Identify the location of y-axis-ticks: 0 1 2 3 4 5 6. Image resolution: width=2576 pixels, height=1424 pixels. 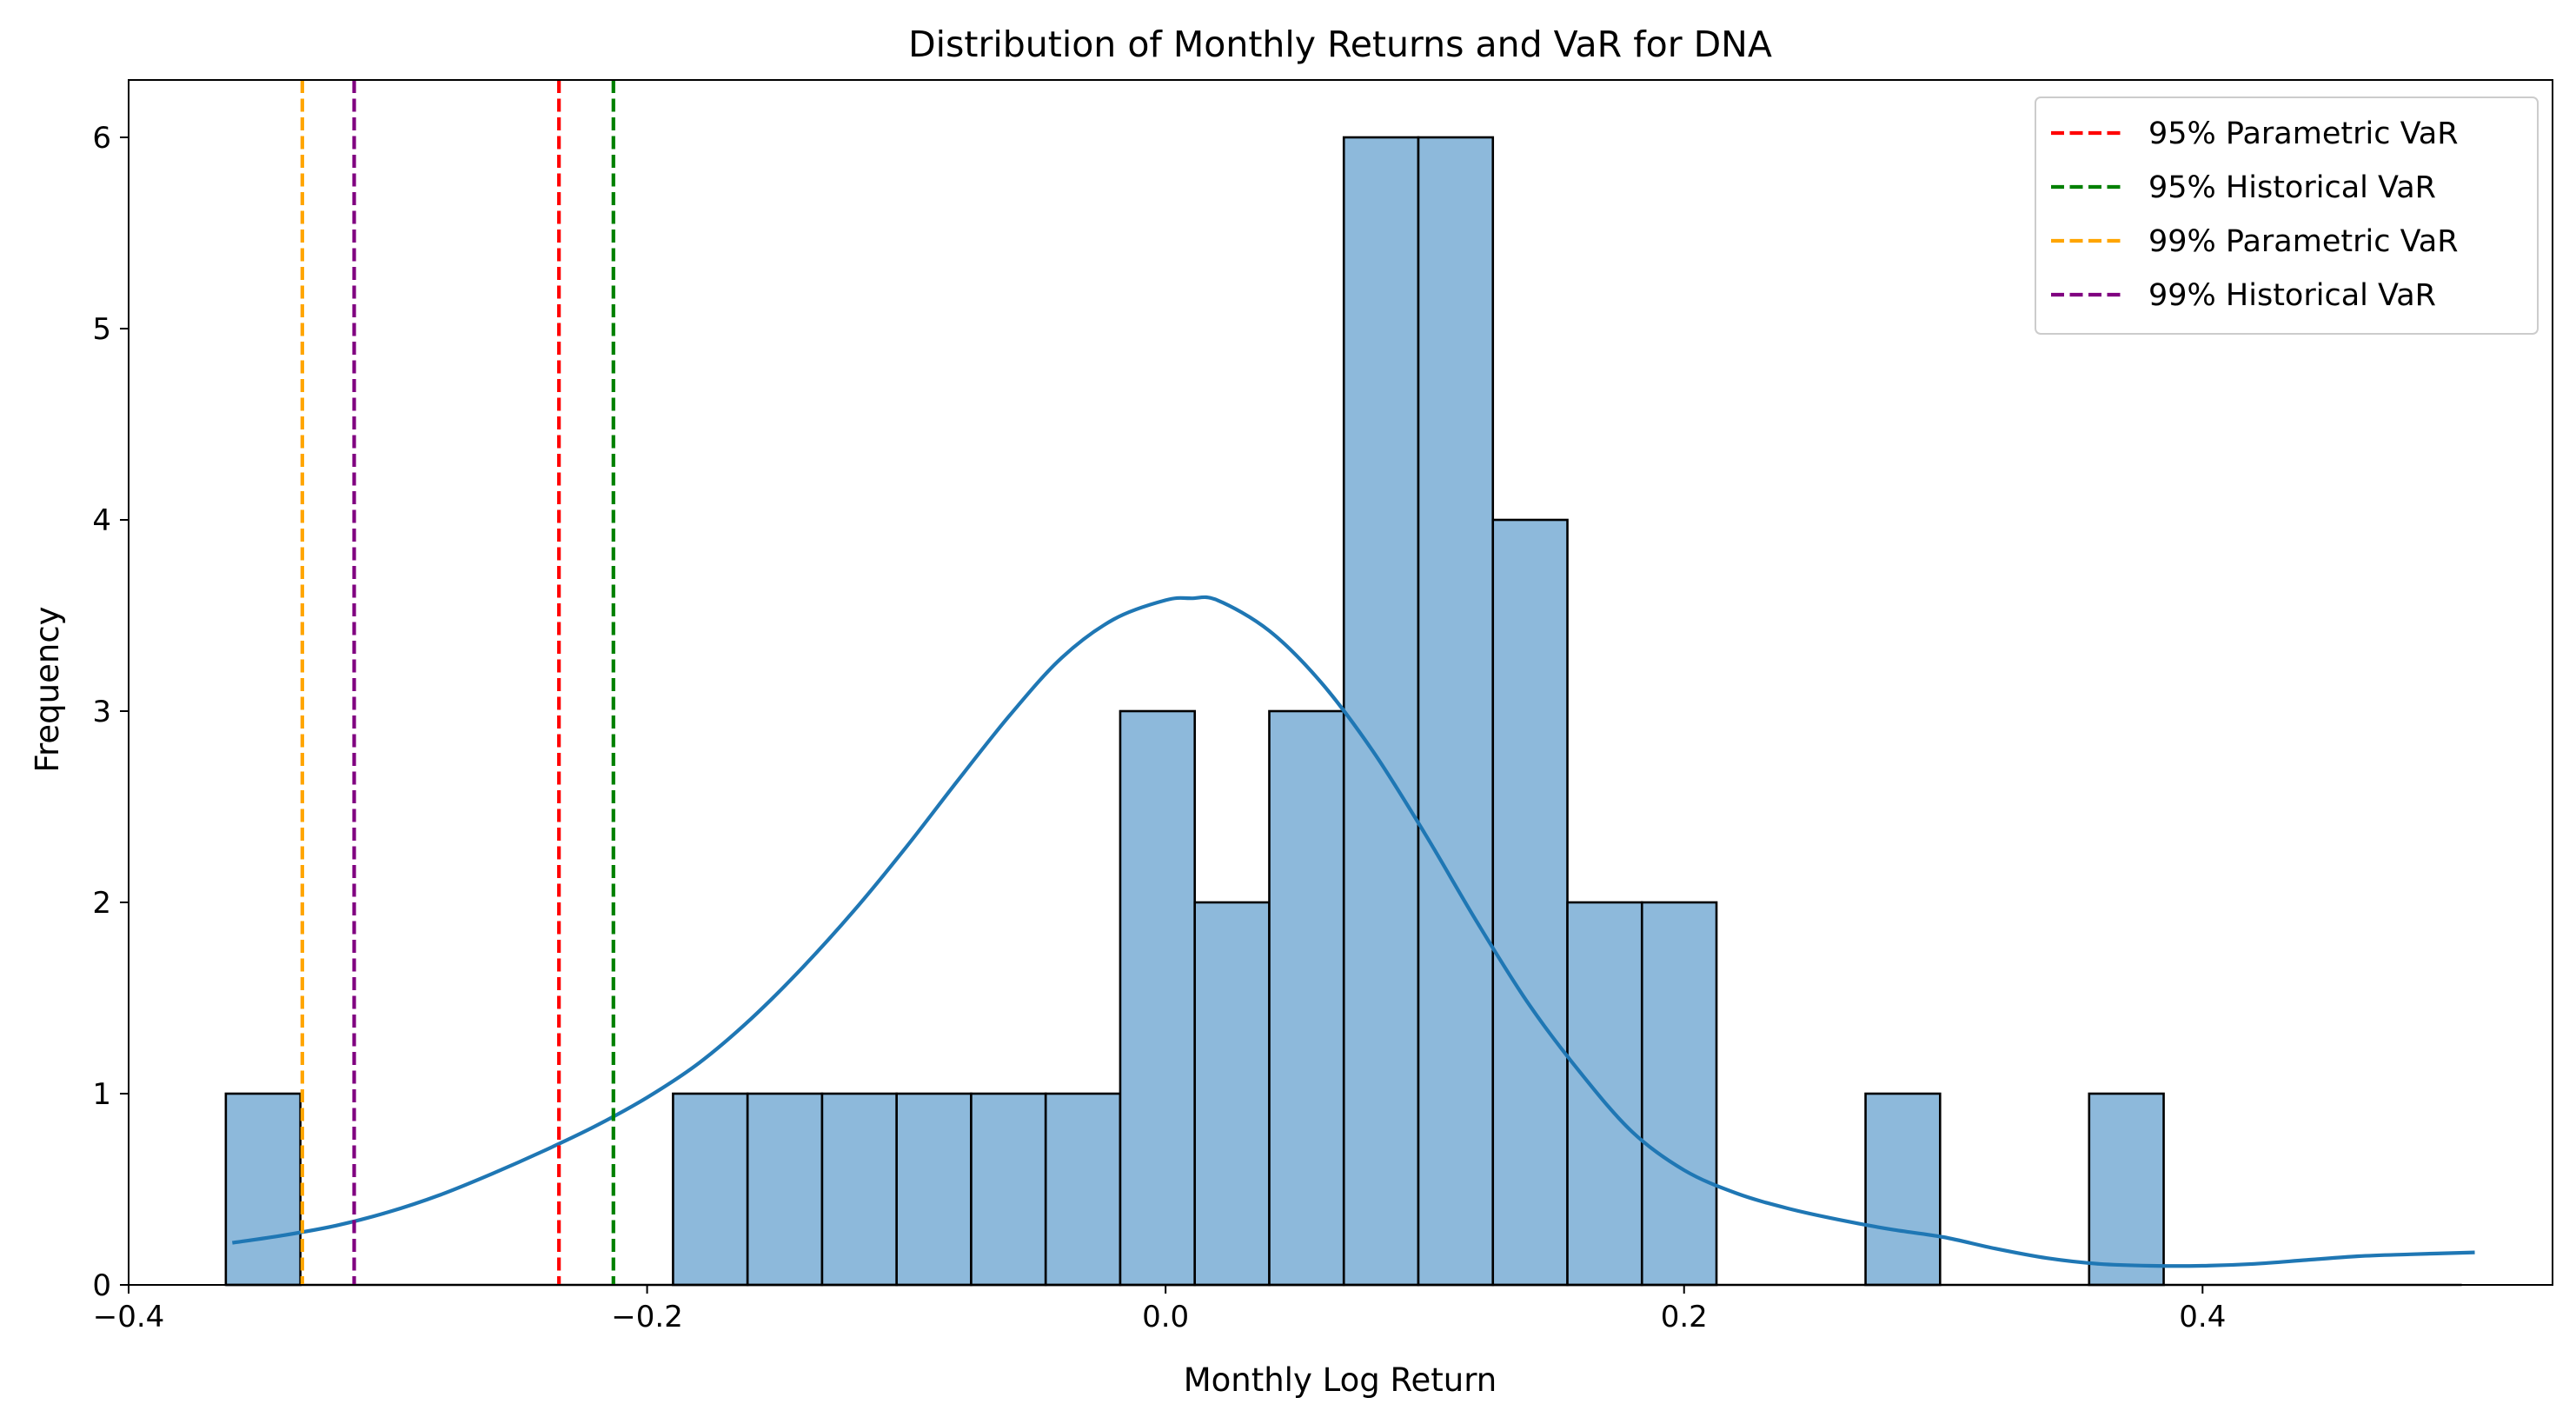
(110, 712).